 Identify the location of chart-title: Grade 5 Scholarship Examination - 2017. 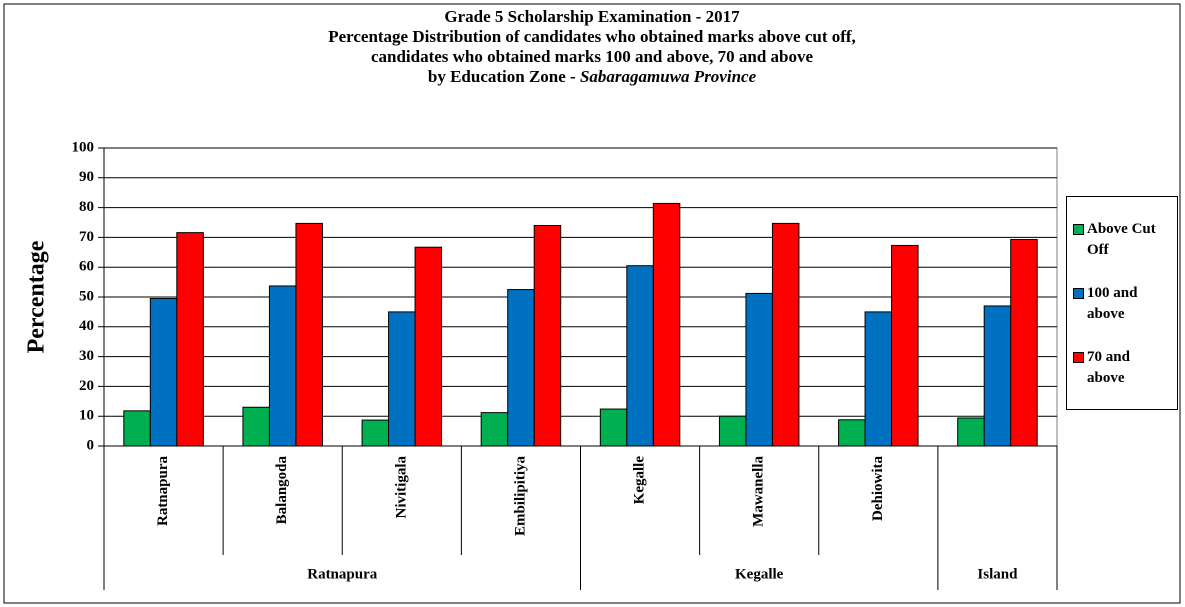
(592, 16).